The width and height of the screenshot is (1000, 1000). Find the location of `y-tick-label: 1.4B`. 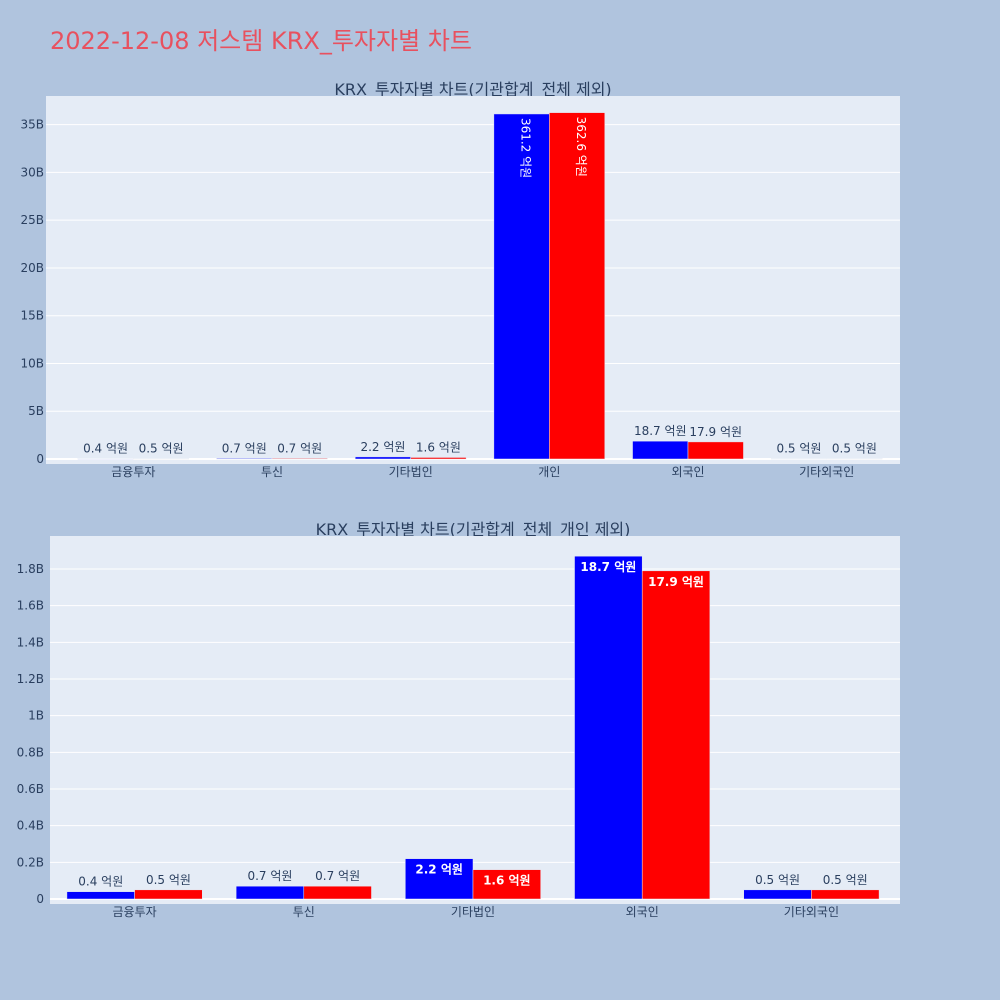

y-tick-label: 1.4B is located at coordinates (30, 642).